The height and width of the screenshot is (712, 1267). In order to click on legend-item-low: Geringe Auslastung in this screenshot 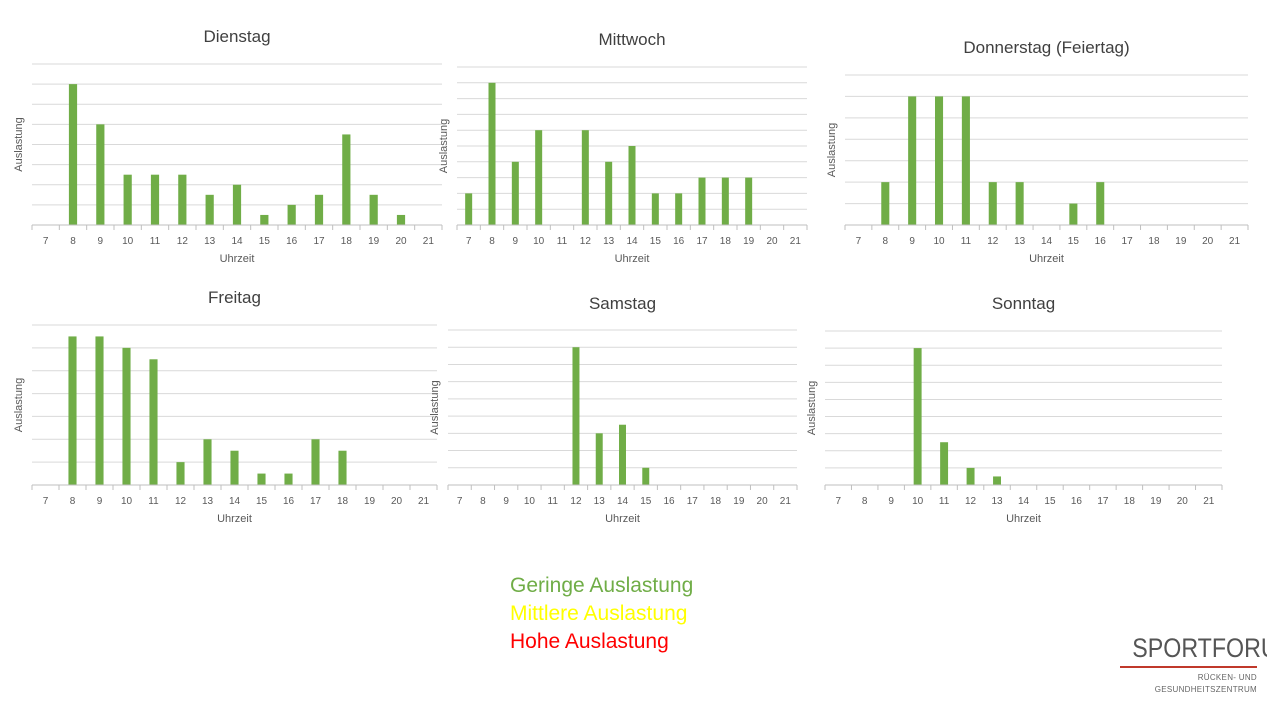, I will do `click(602, 585)`.